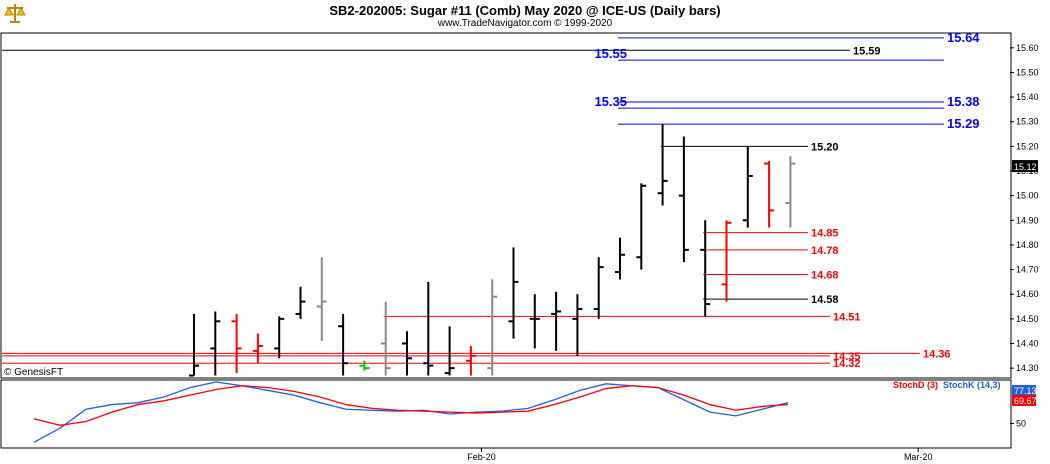 The width and height of the screenshot is (1050, 464). Describe the element at coordinates (867, 51) in the screenshot. I see `level-label: 15.59` at that location.